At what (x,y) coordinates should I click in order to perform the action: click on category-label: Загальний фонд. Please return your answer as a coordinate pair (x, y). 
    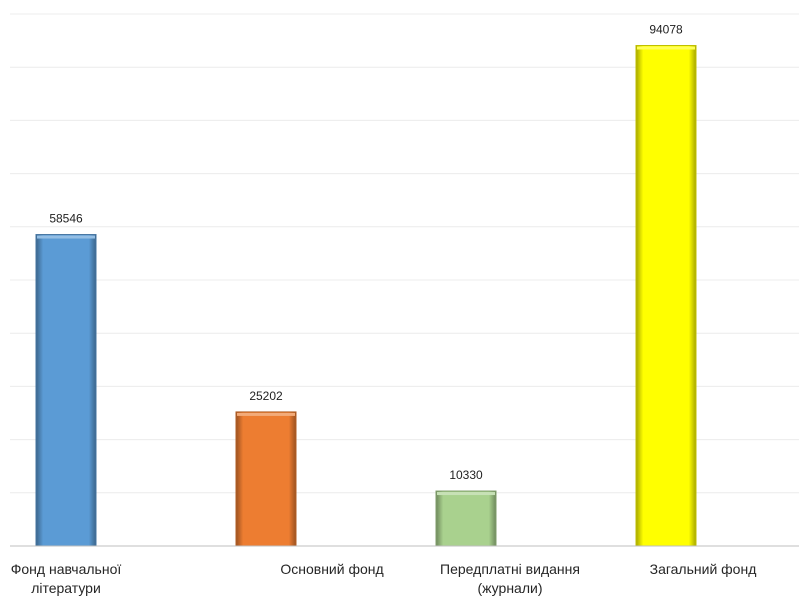
    Looking at the image, I should click on (703, 569).